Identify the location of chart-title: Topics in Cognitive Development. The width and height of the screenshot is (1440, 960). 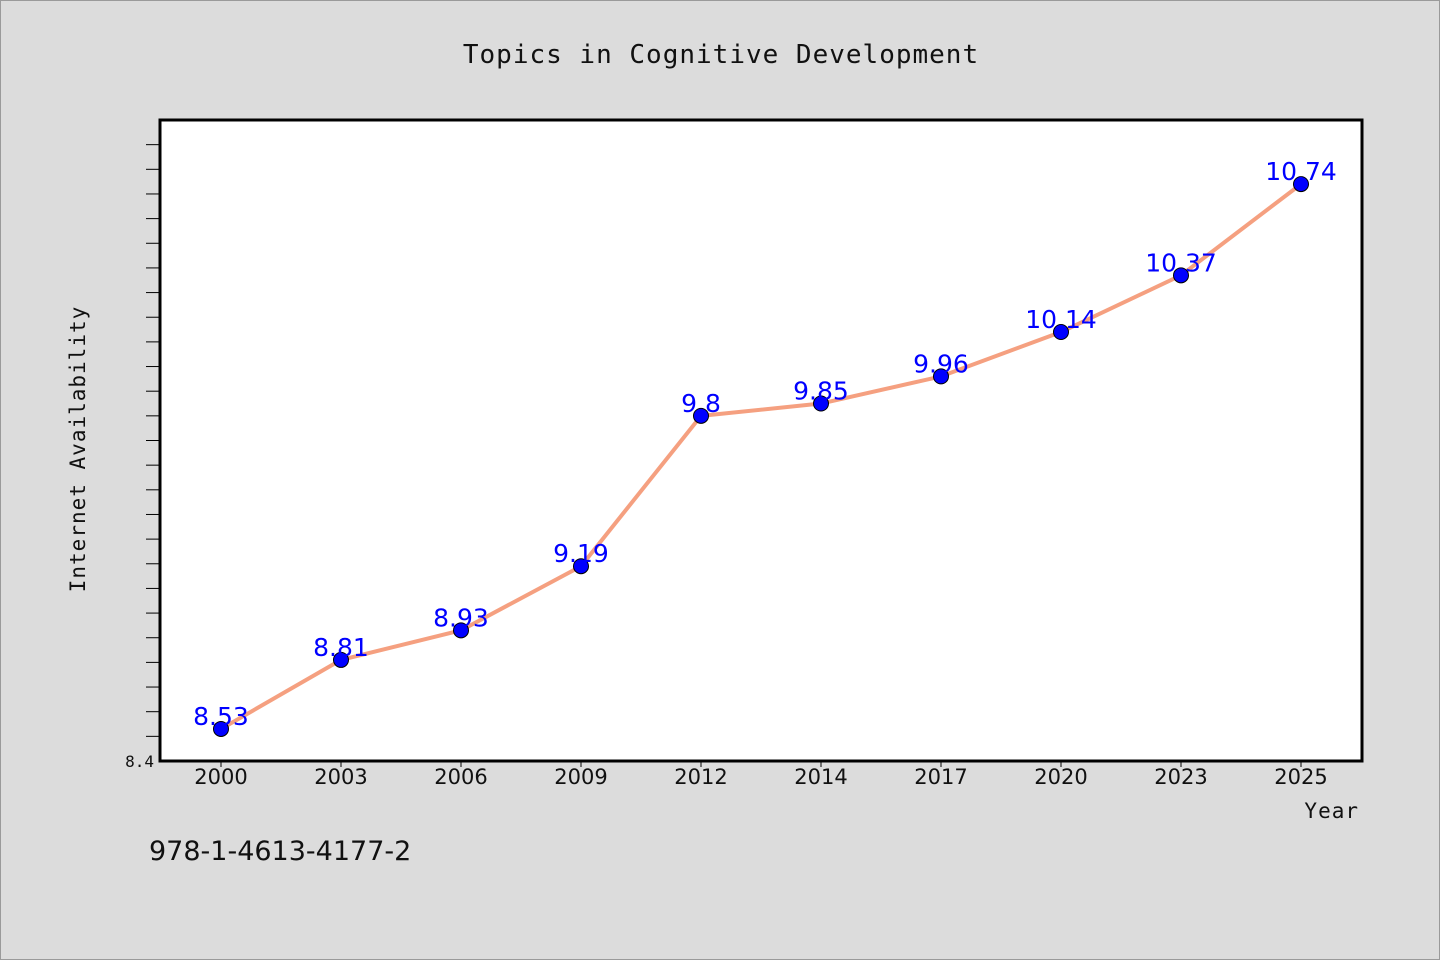
(721, 55).